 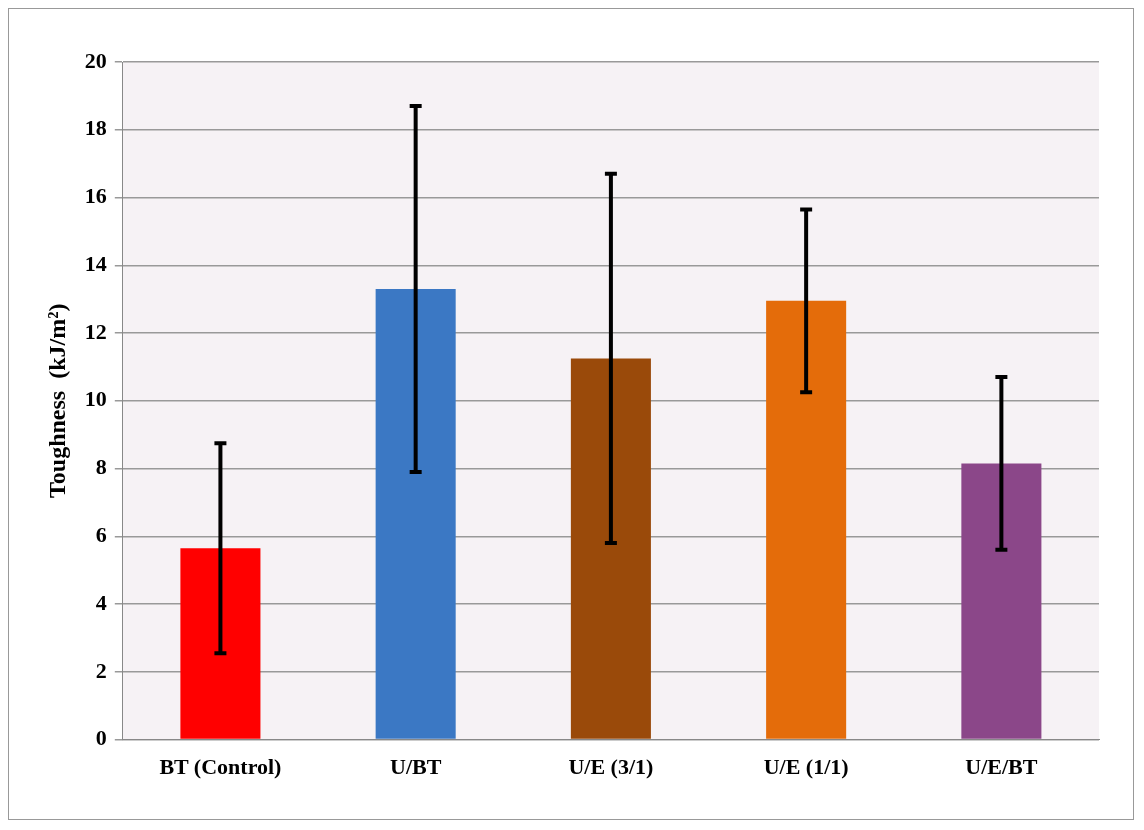 I want to click on y-tick-label: 10, so click(x=95, y=399).